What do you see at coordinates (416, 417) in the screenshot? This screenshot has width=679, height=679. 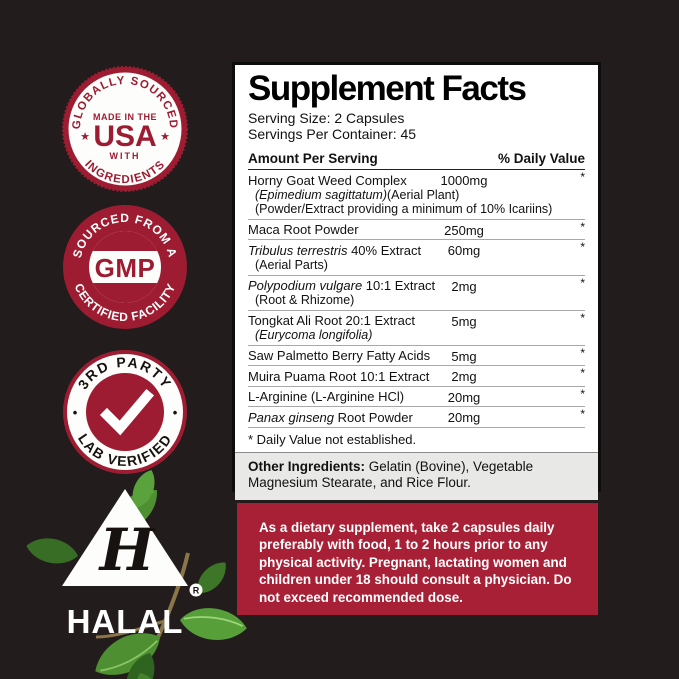 I see `ingredient-row: Panax ginseng Root Powder 20mg *` at bounding box center [416, 417].